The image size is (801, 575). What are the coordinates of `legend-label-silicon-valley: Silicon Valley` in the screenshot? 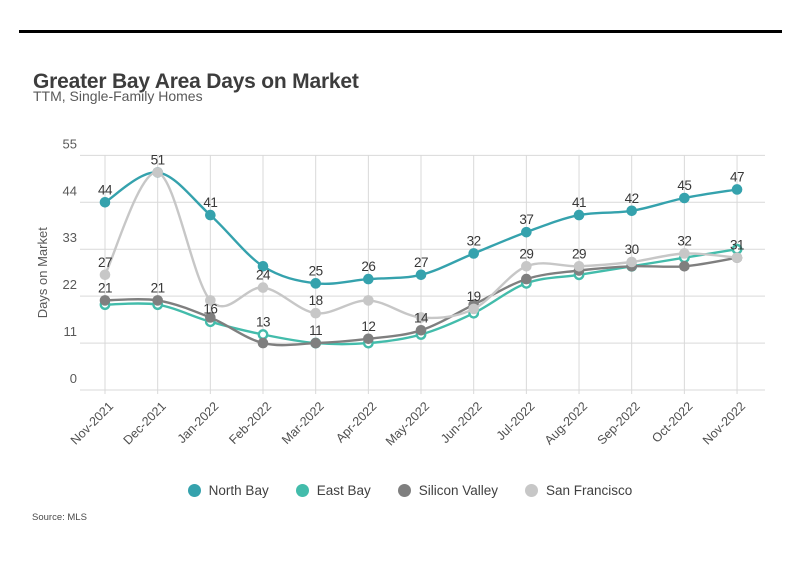 It's located at (458, 490).